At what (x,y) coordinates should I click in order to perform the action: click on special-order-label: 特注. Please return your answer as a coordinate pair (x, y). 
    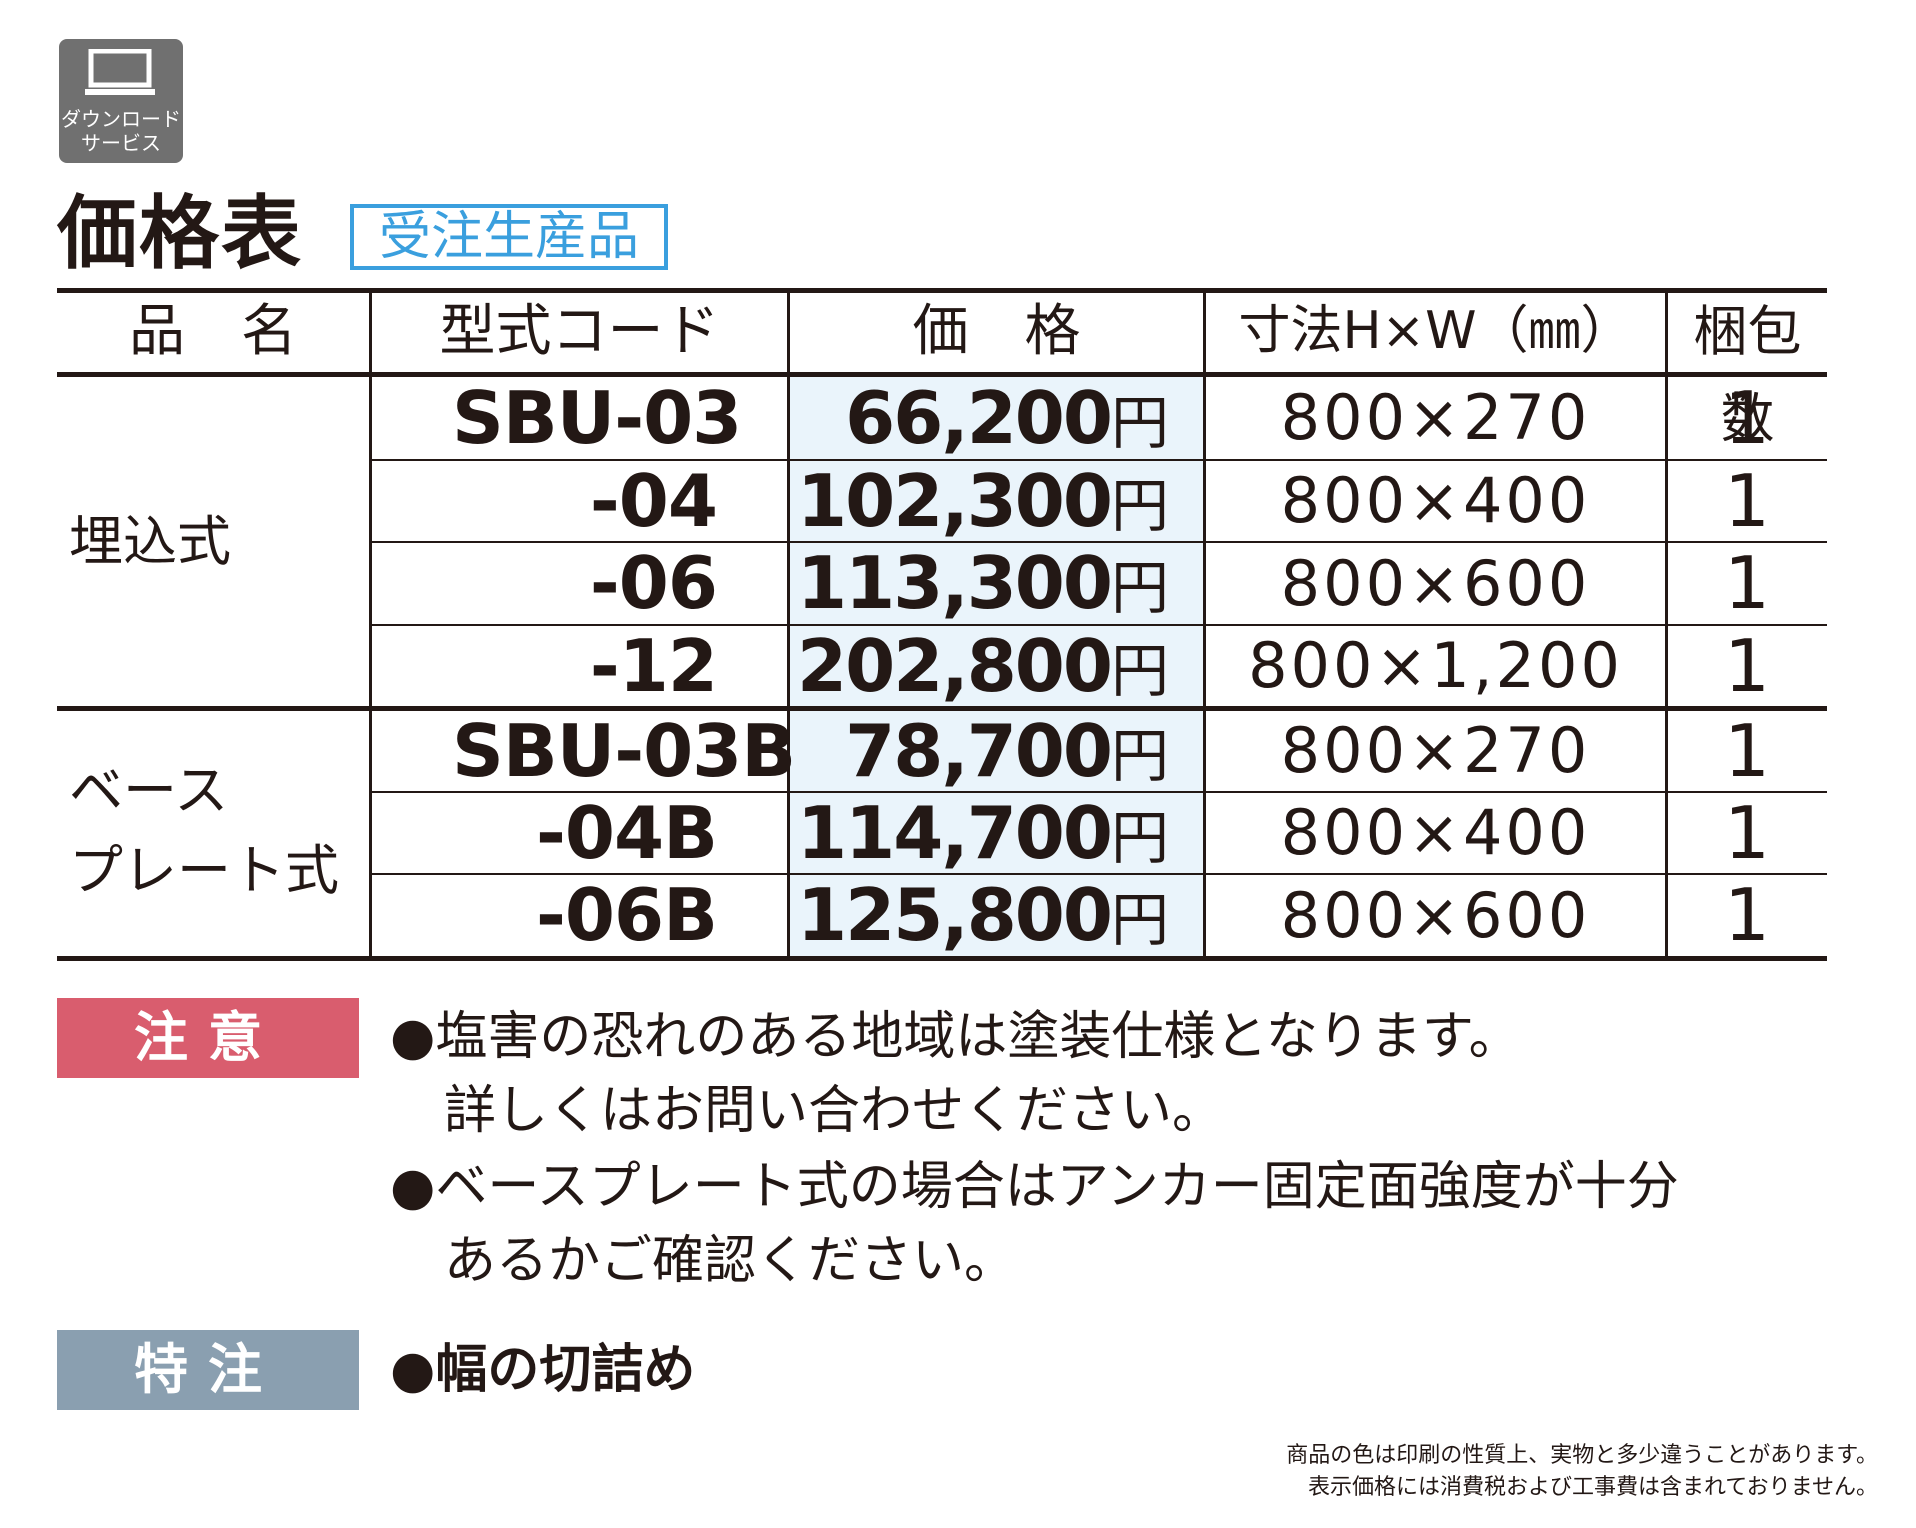
    Looking at the image, I should click on (208, 1370).